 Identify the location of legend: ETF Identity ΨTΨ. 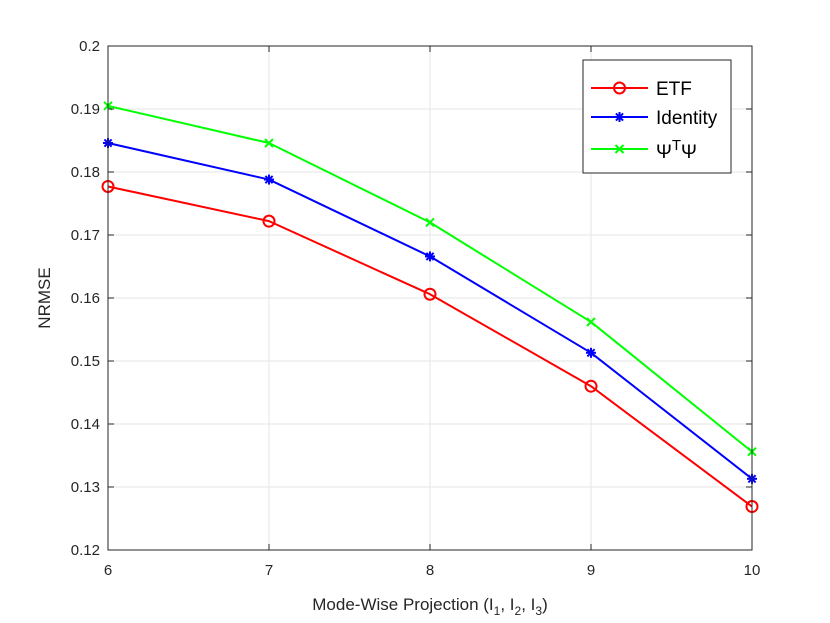
(657, 116).